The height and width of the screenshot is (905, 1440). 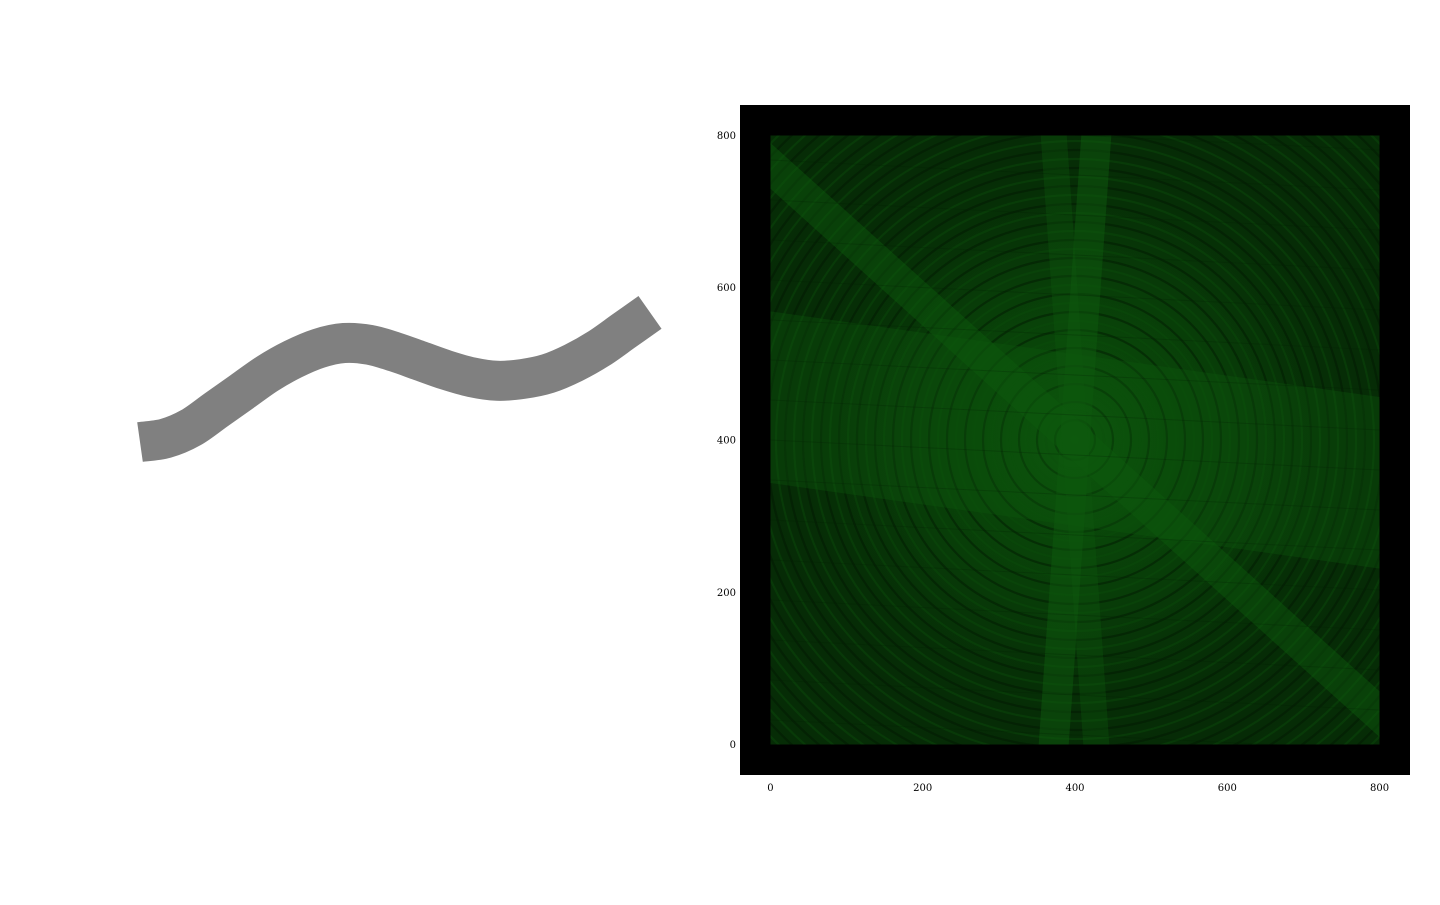 I want to click on curve-plot, so click(x=399, y=379).